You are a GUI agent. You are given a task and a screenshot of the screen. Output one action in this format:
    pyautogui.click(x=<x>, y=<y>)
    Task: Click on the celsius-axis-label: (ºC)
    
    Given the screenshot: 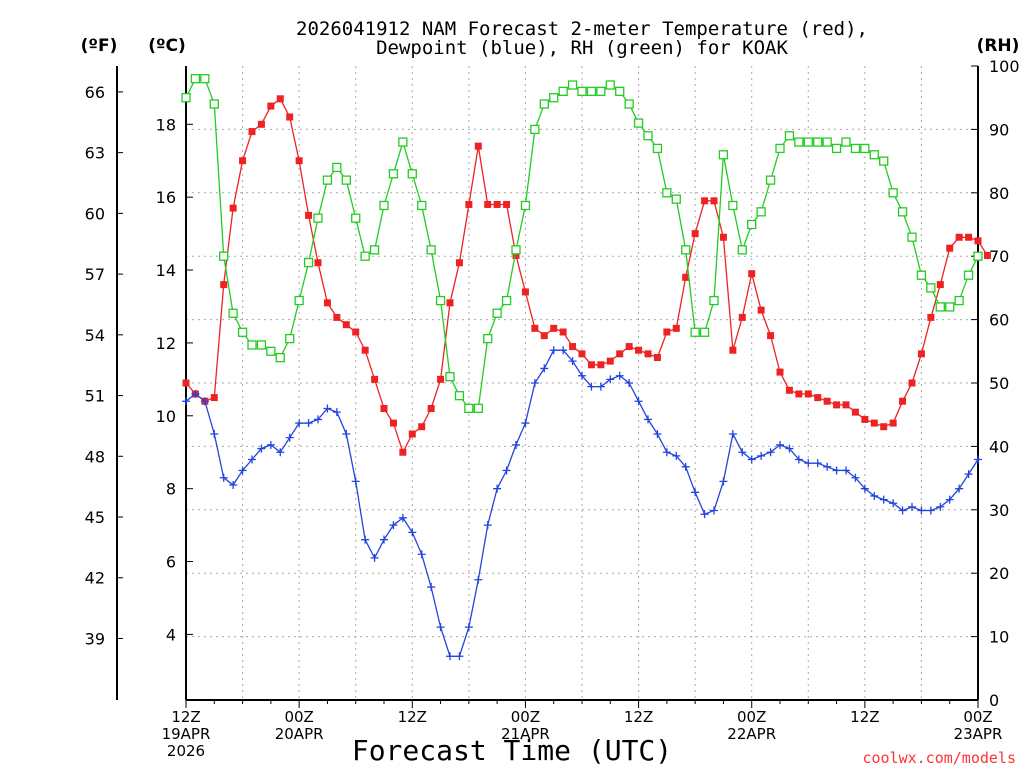 What is the action you would take?
    pyautogui.click(x=167, y=46)
    